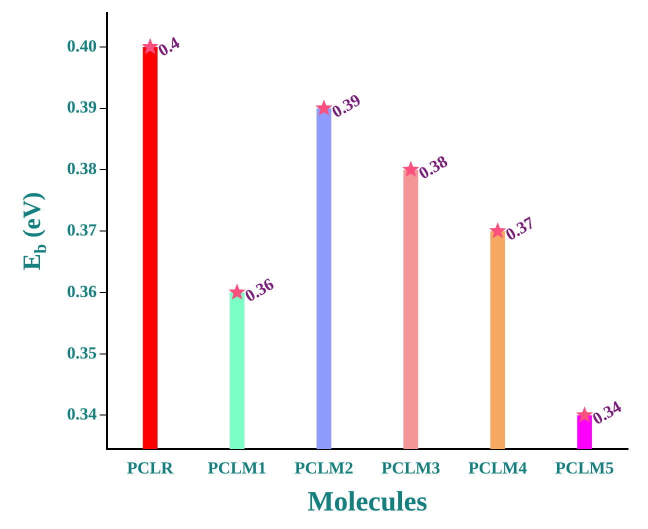 Image resolution: width=648 pixels, height=529 pixels. What do you see at coordinates (433, 167) in the screenshot?
I see `data-label: 0.38` at bounding box center [433, 167].